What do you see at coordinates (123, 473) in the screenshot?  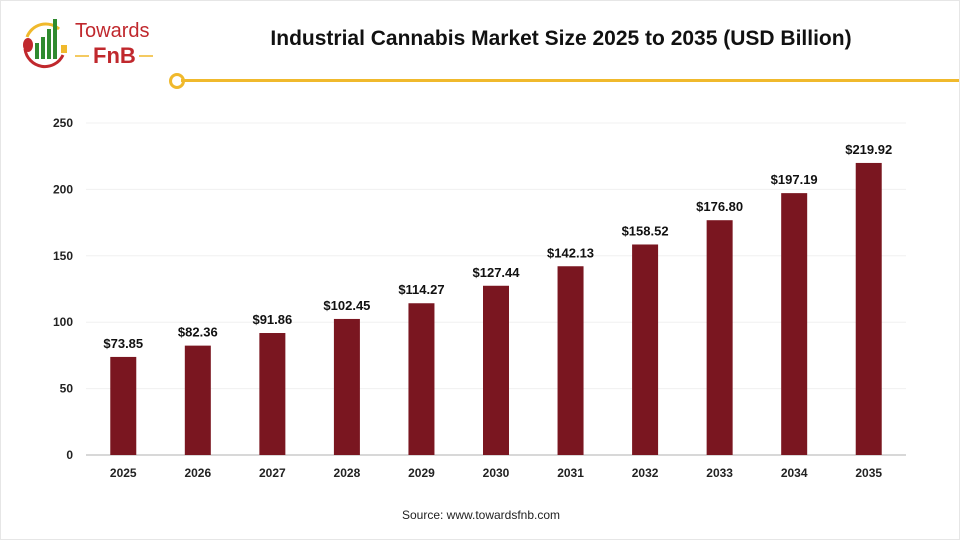 I see `x-tick-label: 2025` at bounding box center [123, 473].